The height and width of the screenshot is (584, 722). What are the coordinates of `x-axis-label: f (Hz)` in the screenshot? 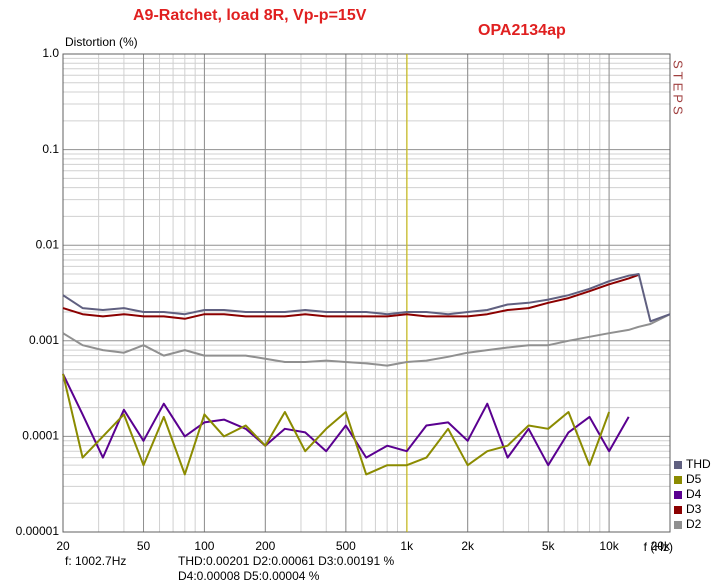 It's located at (658, 547).